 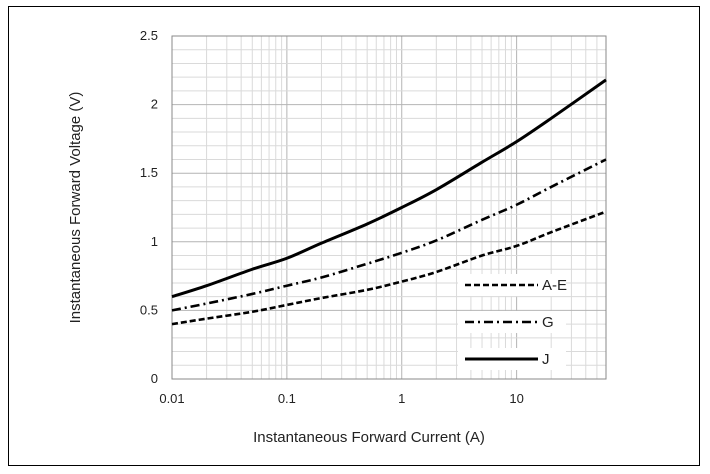 I want to click on legend-label: J, so click(x=546, y=359).